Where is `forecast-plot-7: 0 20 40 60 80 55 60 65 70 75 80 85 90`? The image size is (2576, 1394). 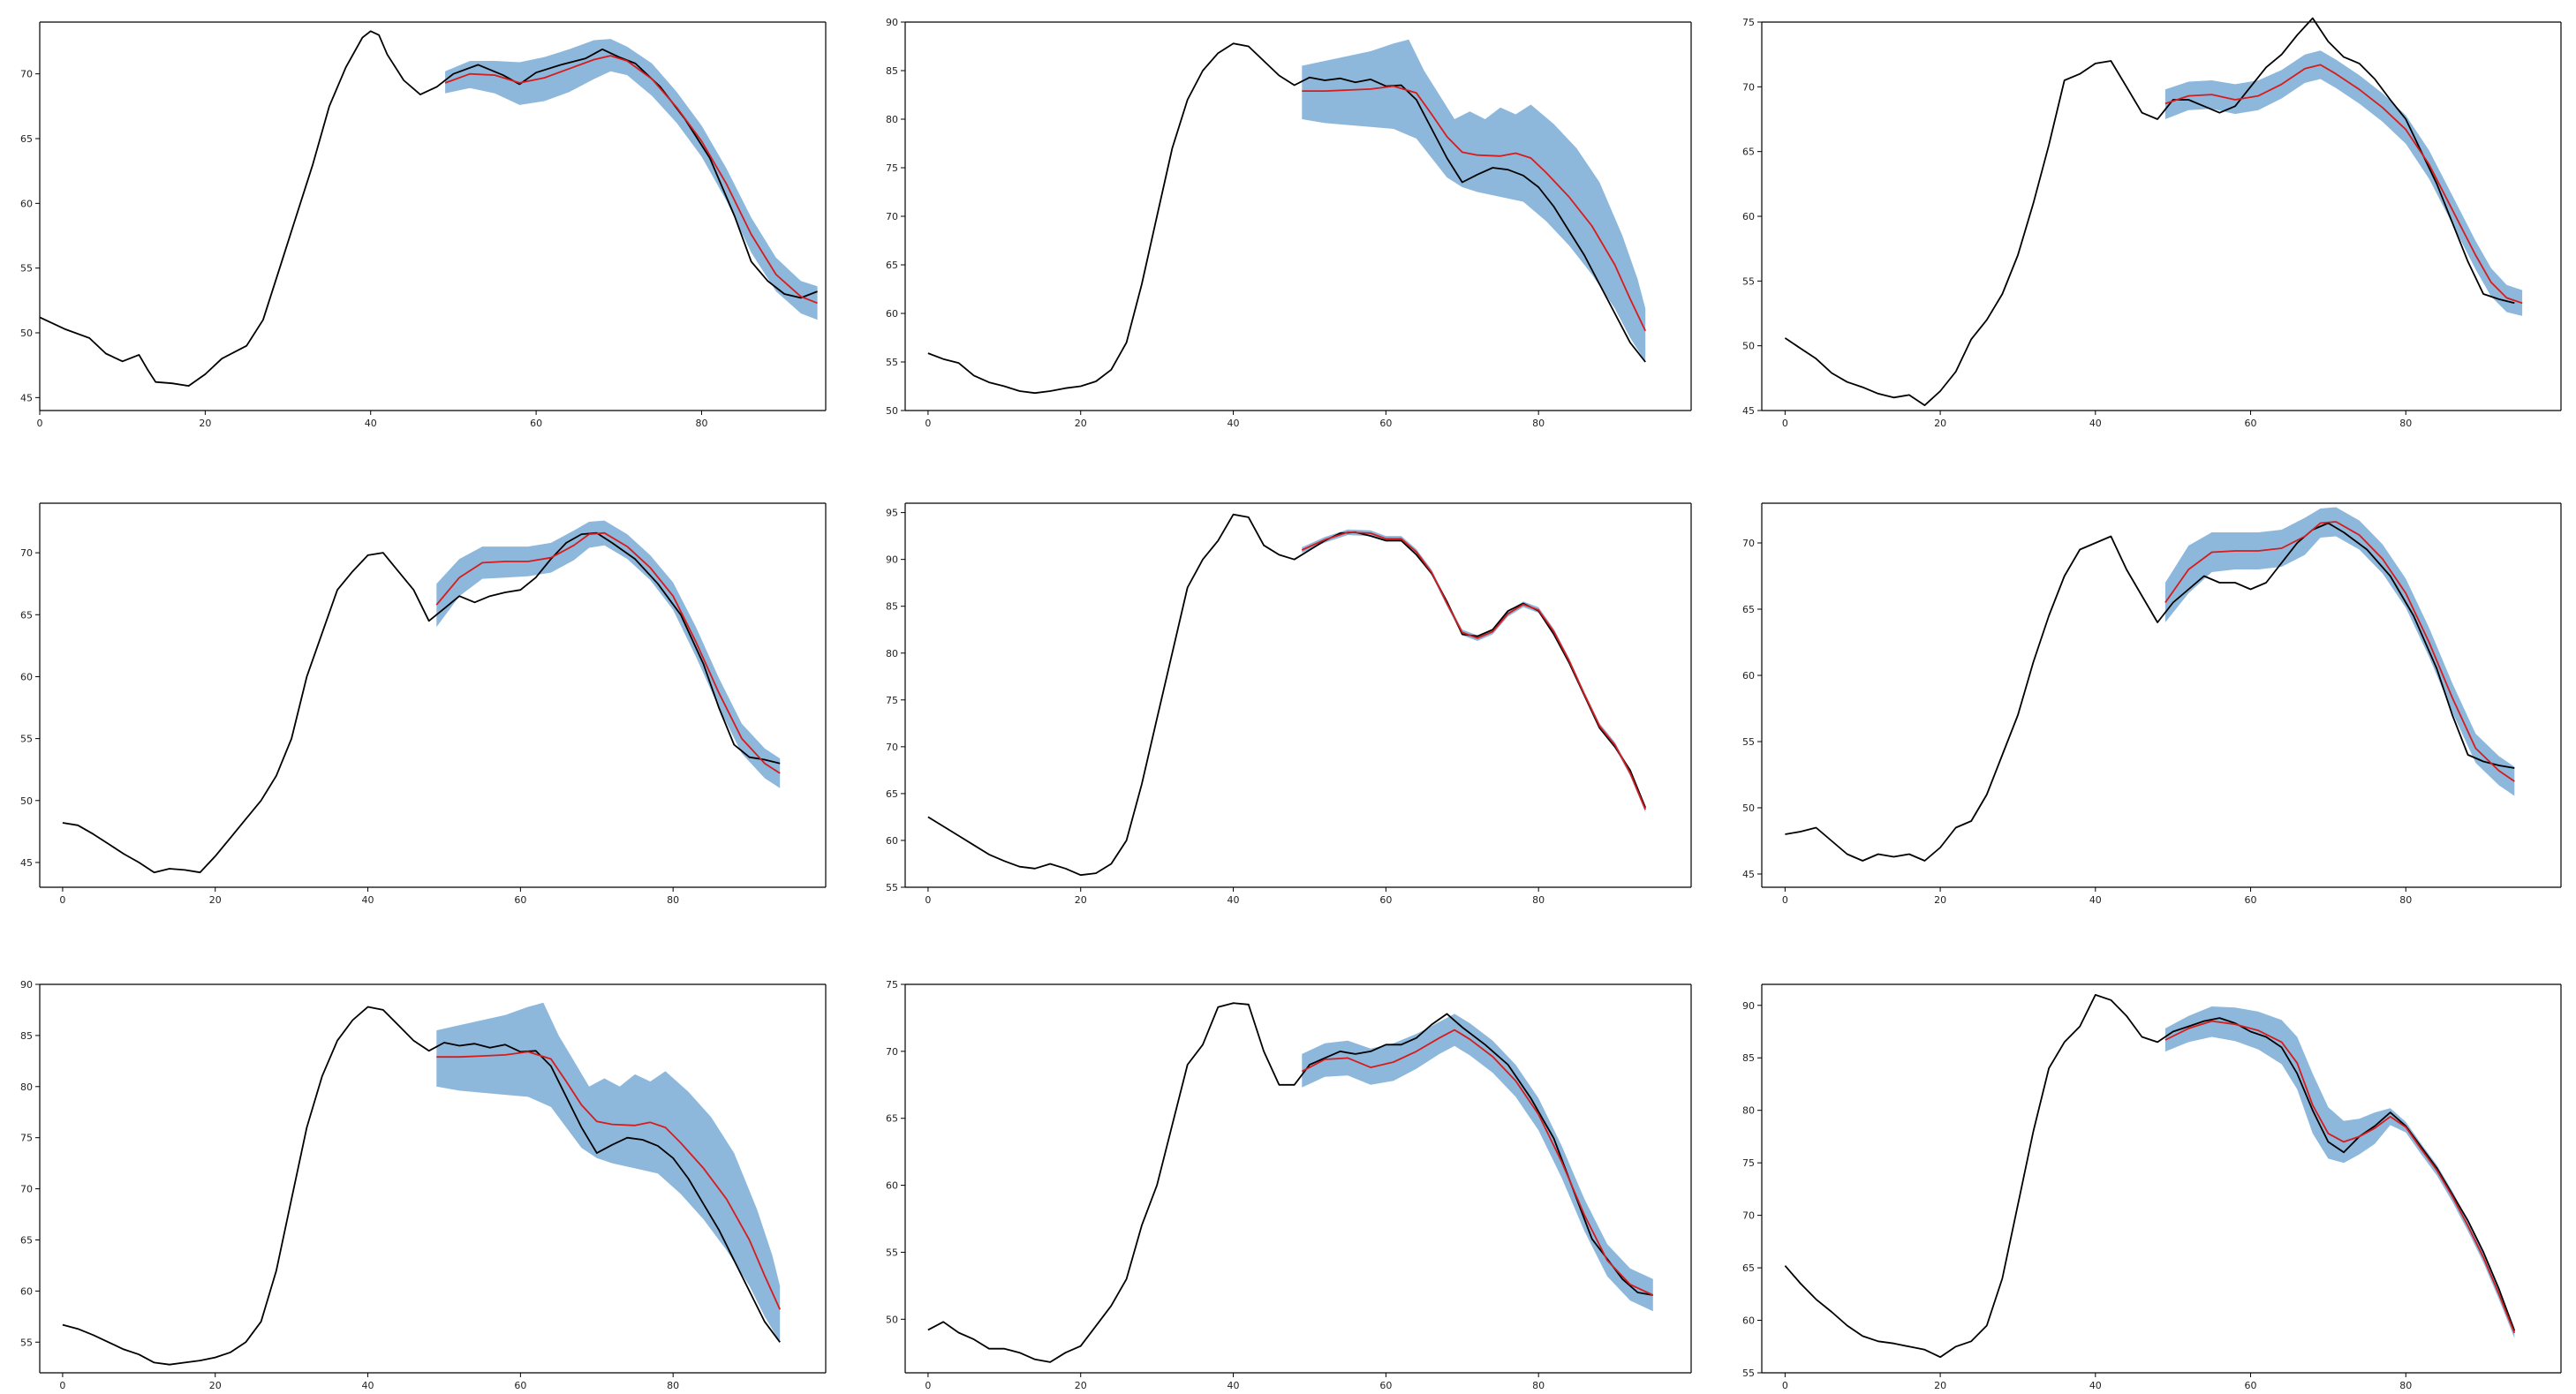 forecast-plot-7: 0 20 40 60 80 55 60 65 70 75 80 85 90 is located at coordinates (423, 1185).